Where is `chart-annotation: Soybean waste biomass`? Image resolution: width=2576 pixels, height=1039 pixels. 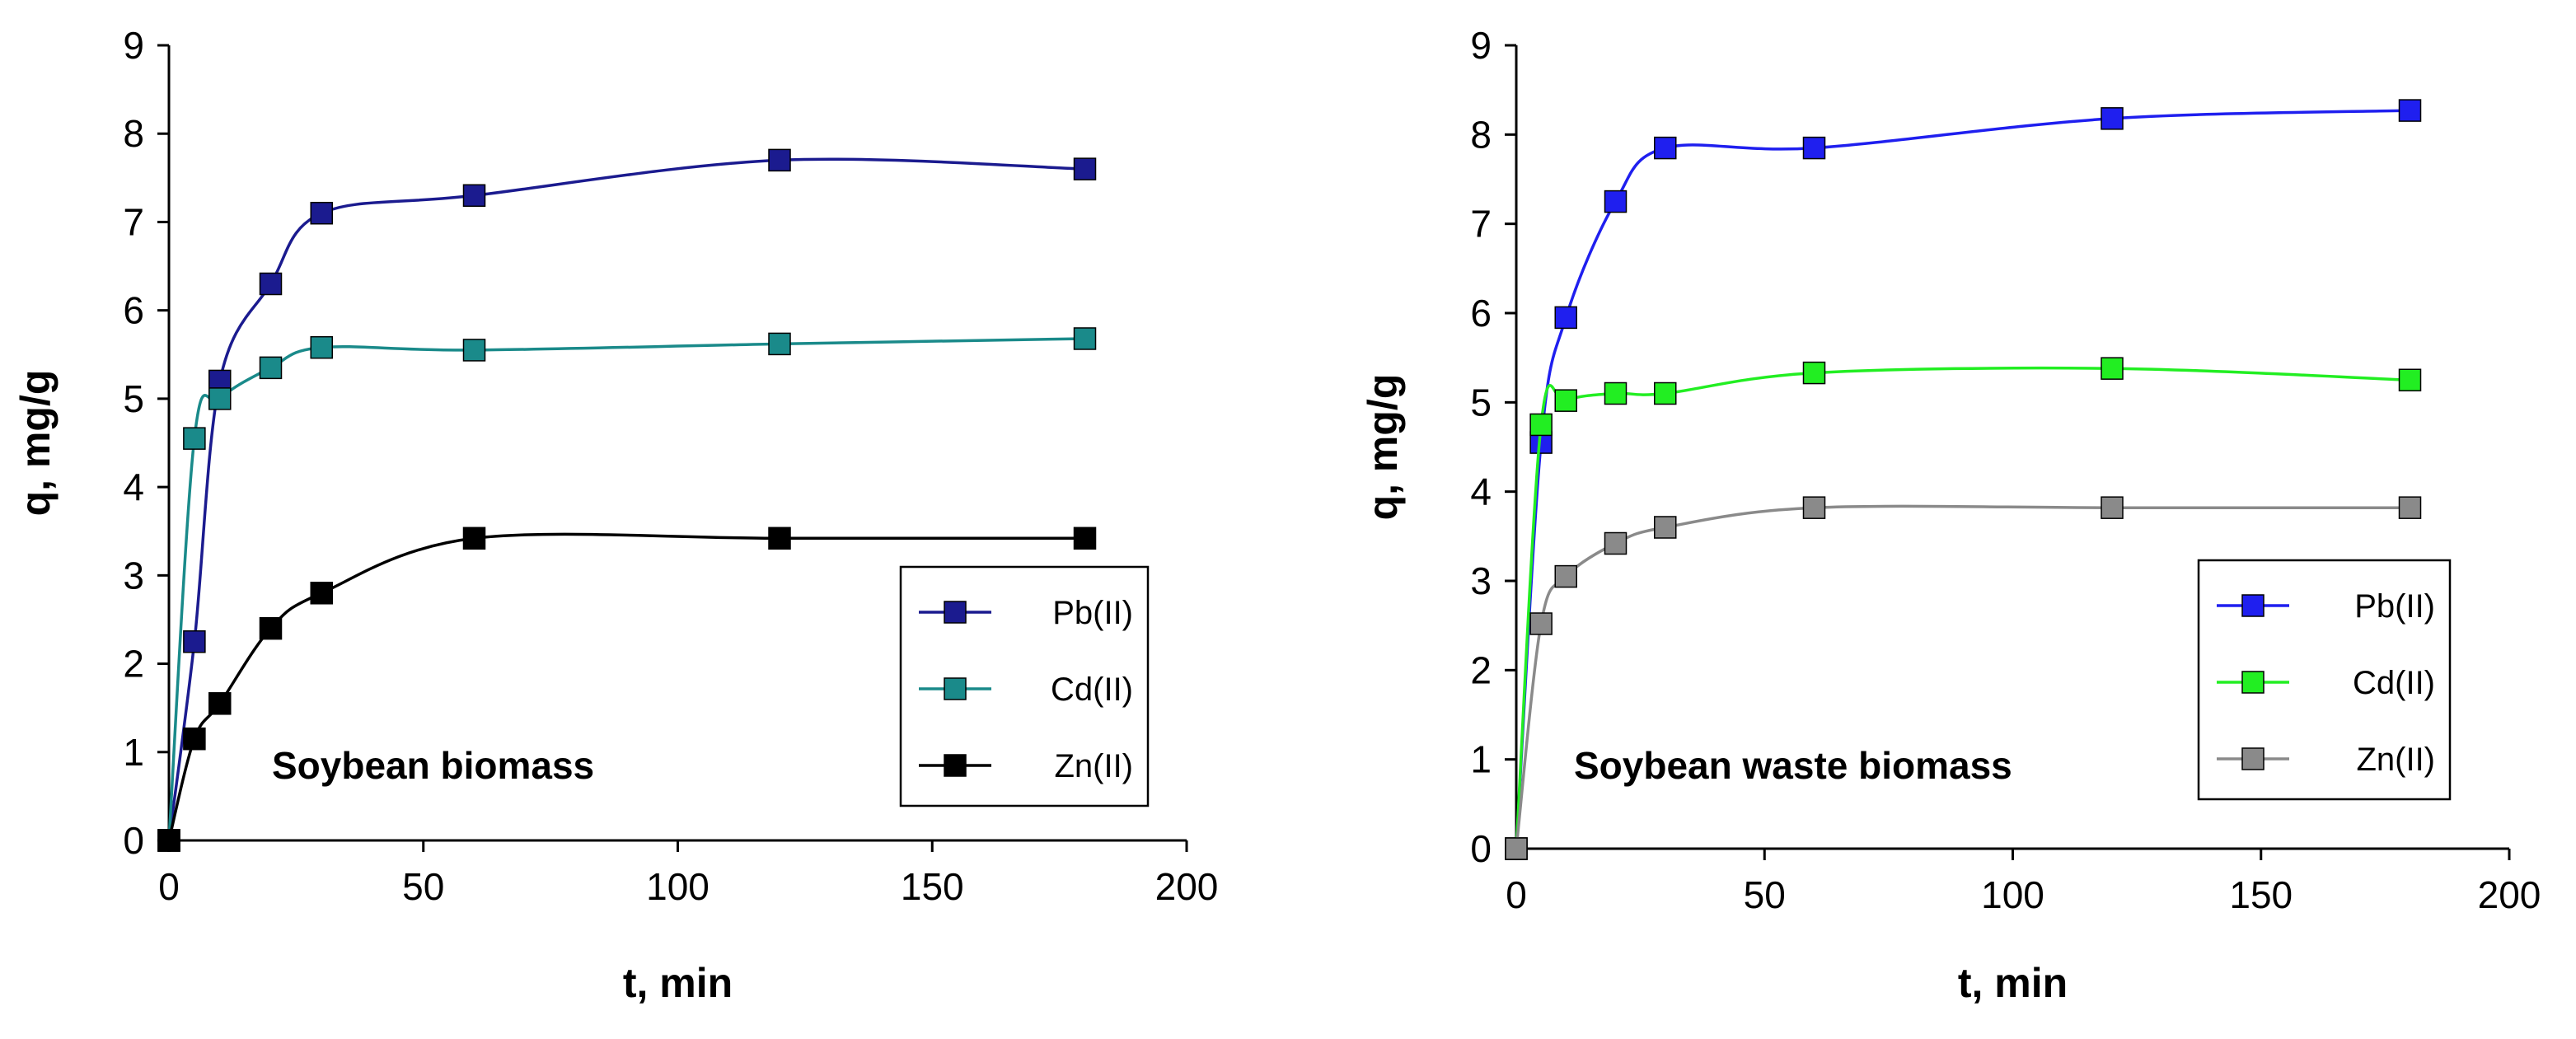 chart-annotation: Soybean waste biomass is located at coordinates (1793, 766).